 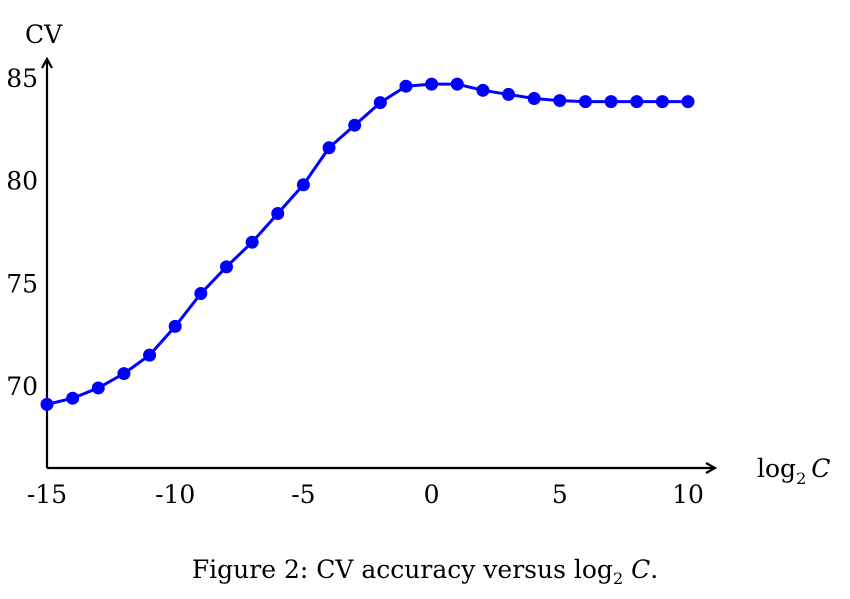 What do you see at coordinates (365, 494) in the screenshot?
I see `x-tick-labels: -15 -10 -5 0 5 10` at bounding box center [365, 494].